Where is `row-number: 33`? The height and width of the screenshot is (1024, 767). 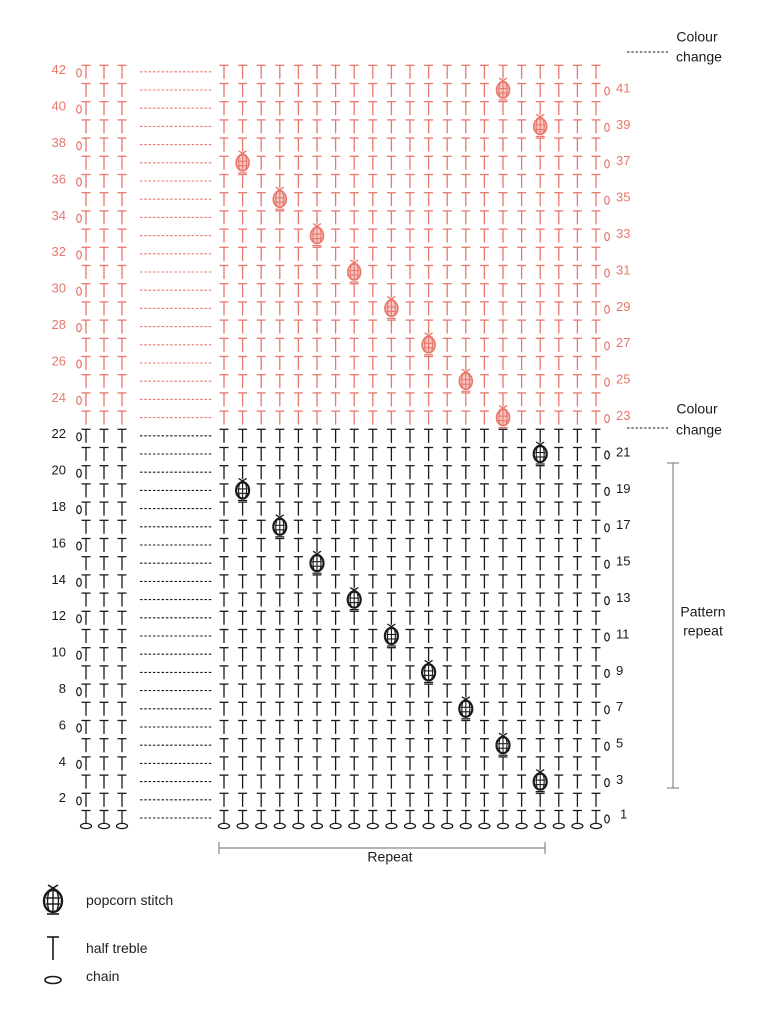 row-number: 33 is located at coordinates (623, 233).